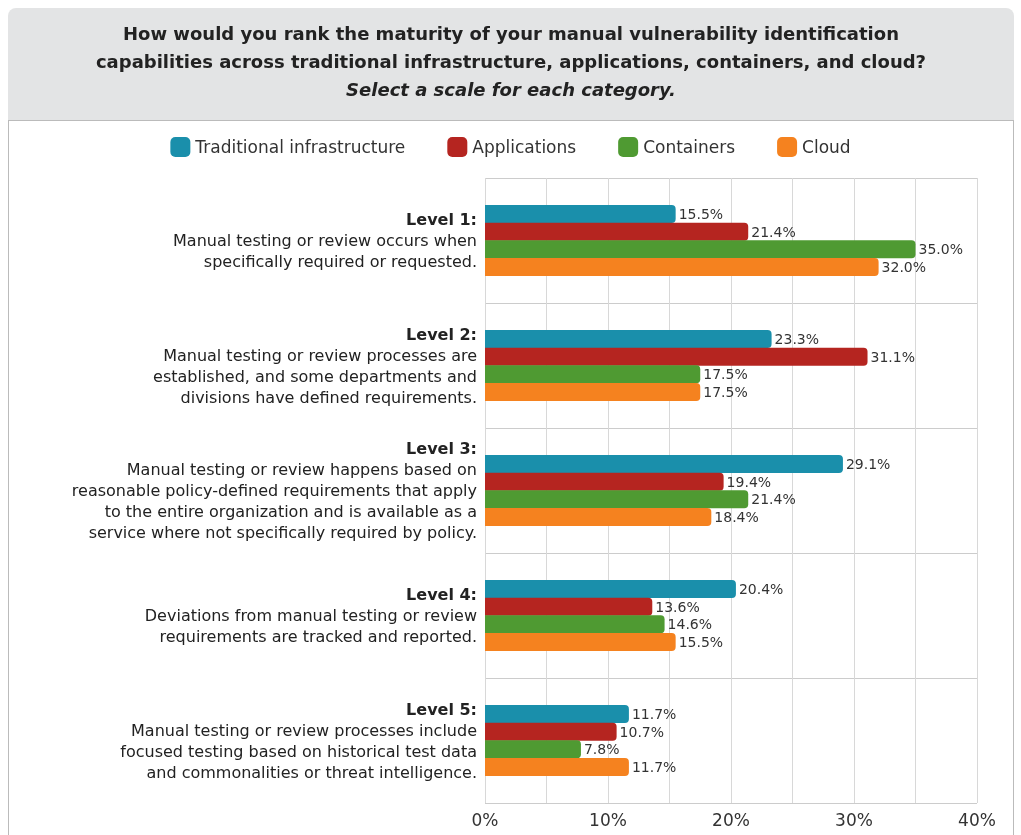 The width and height of the screenshot is (1021, 835). I want to click on x-tick-label: 10%, so click(608, 819).